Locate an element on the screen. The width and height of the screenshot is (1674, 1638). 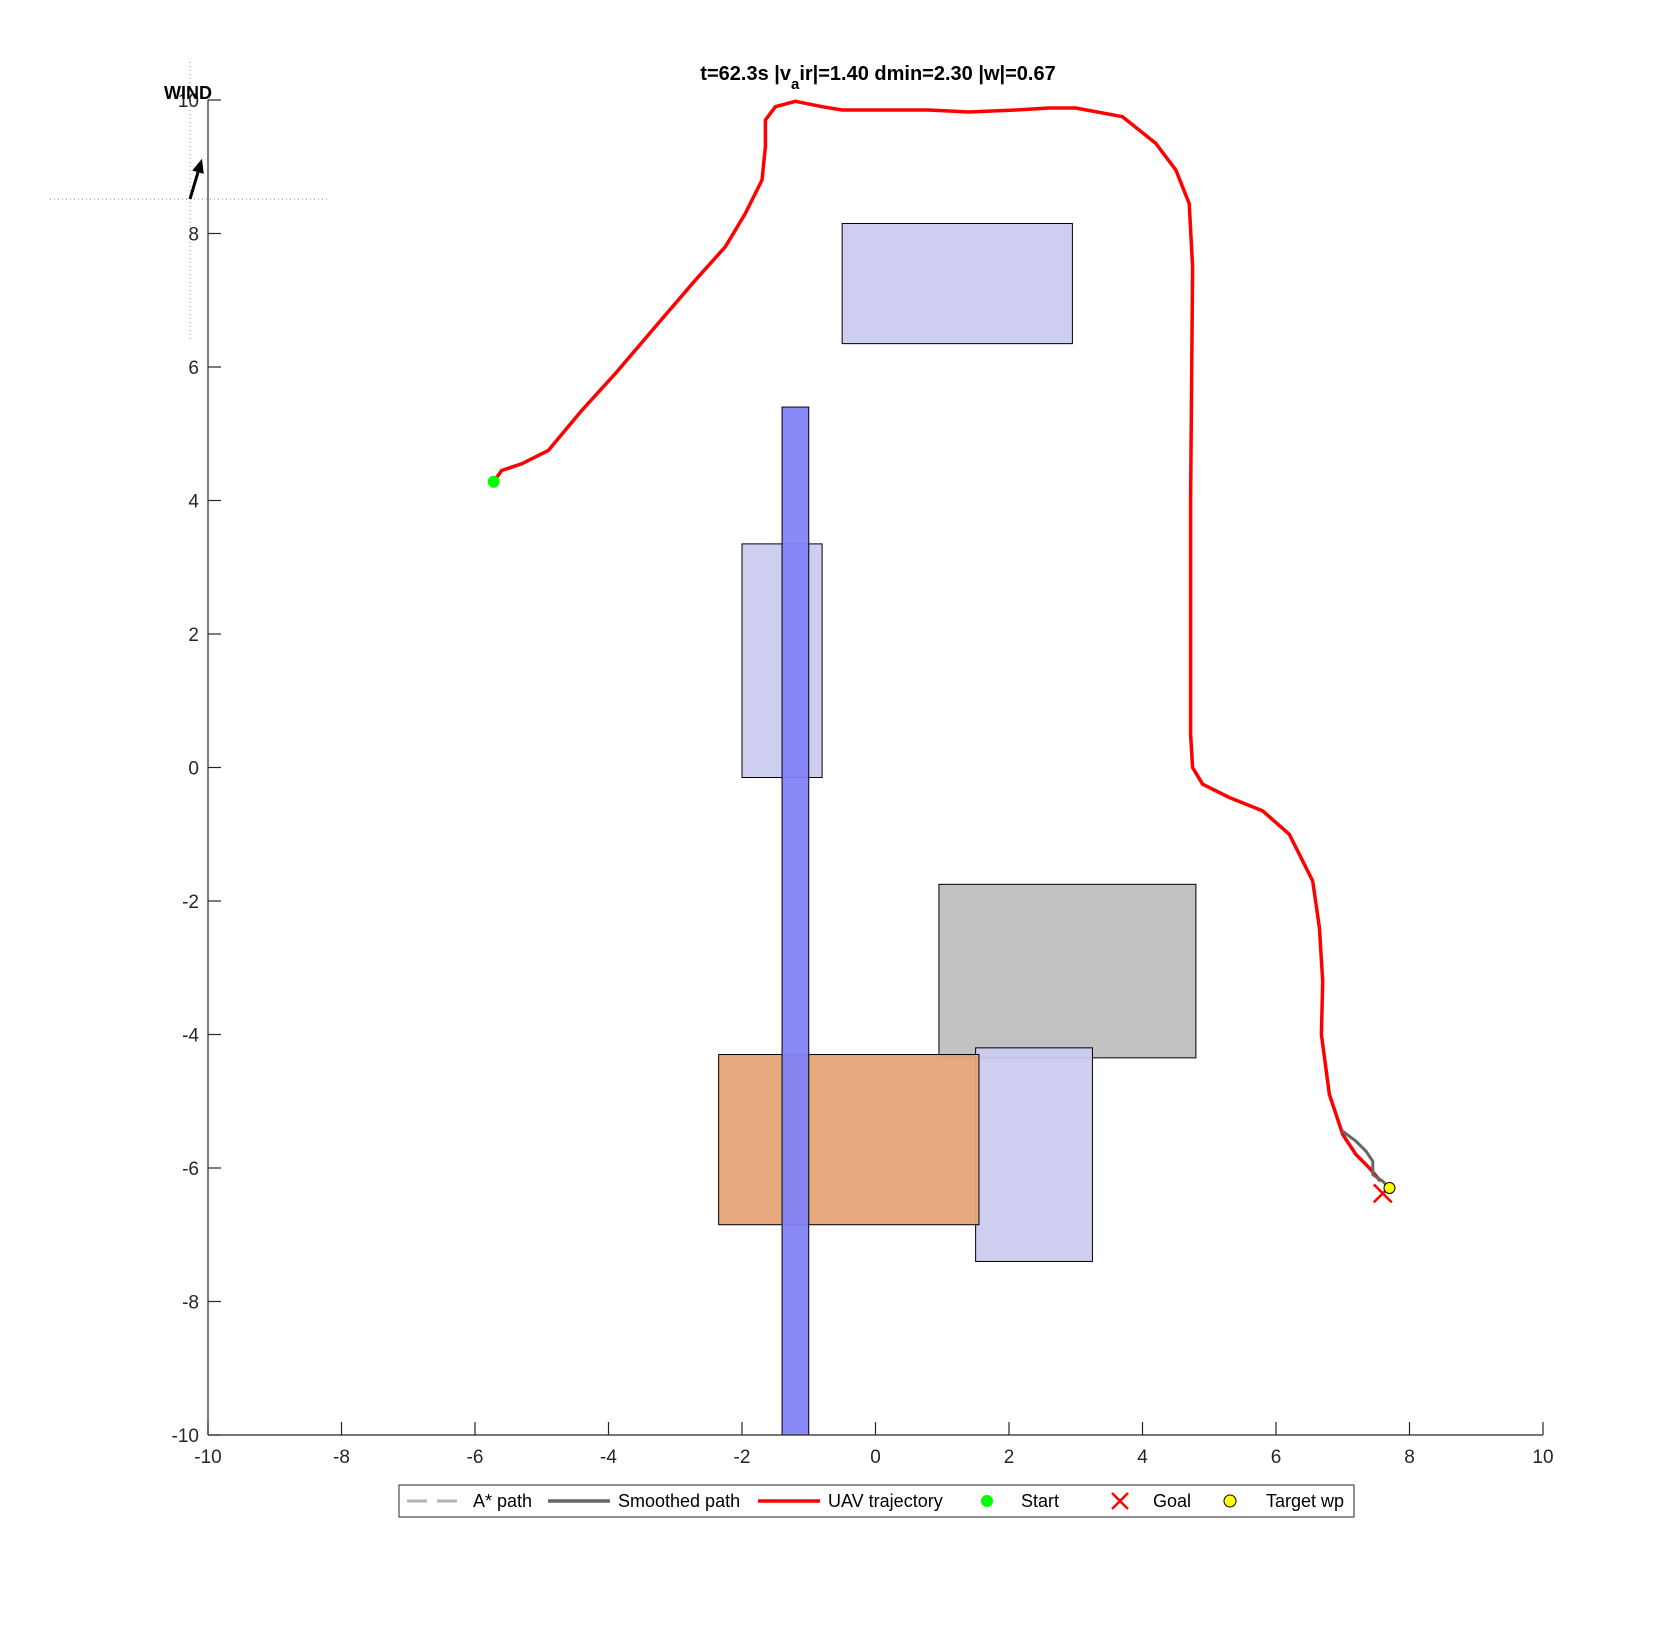
y-tick-label: 10 is located at coordinates (188, 101).